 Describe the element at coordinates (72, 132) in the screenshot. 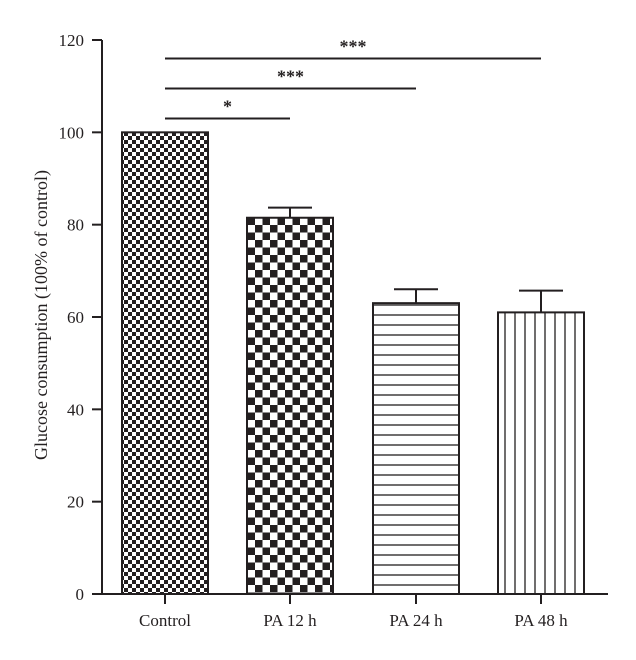

I see `y-tick-label: 100` at that location.